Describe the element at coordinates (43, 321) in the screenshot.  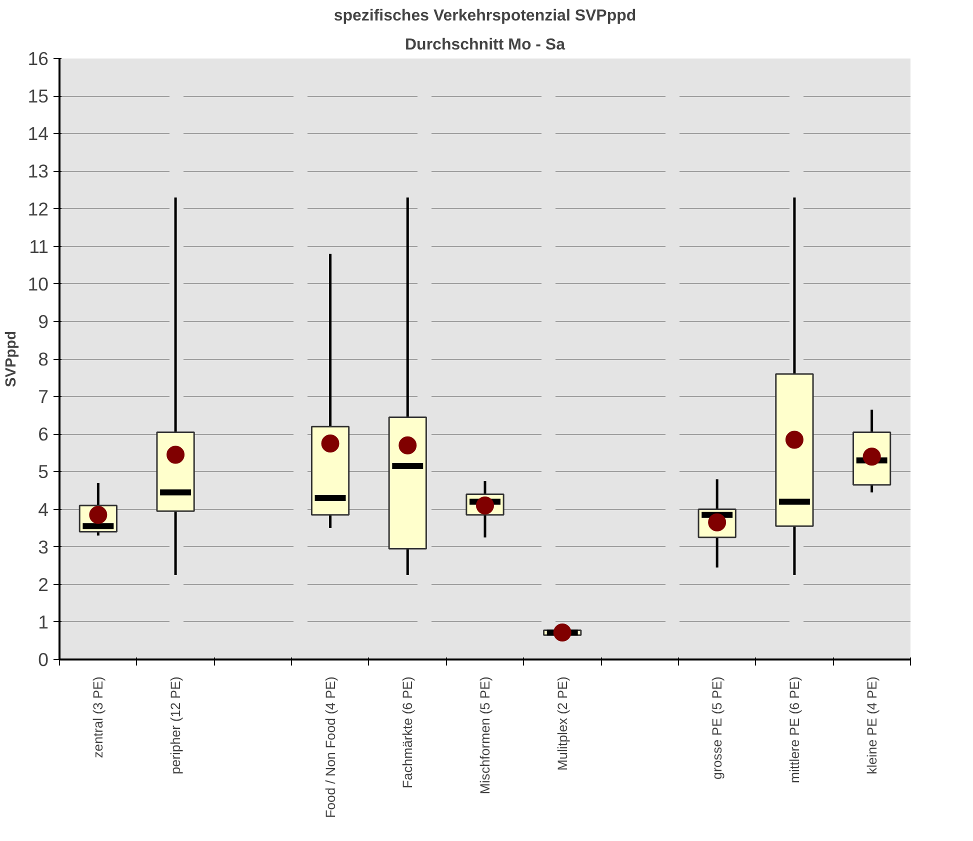
I see `y-tick-label: 9` at that location.